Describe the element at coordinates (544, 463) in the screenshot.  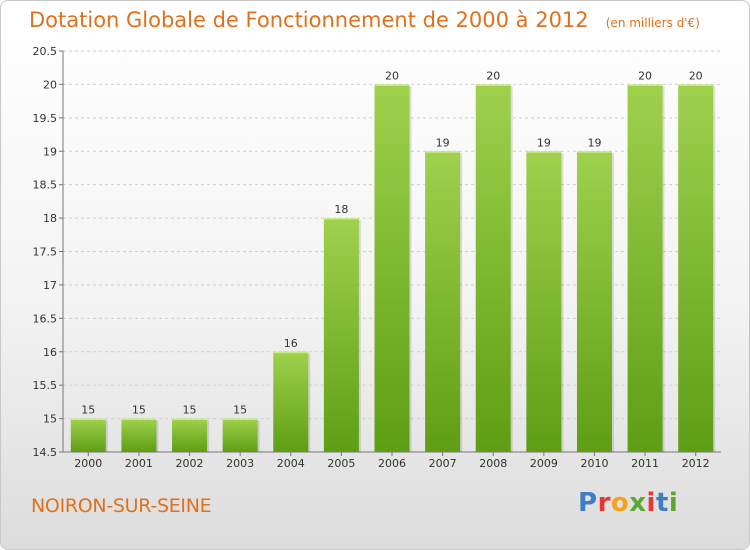
I see `x-tick-label: 2009` at that location.